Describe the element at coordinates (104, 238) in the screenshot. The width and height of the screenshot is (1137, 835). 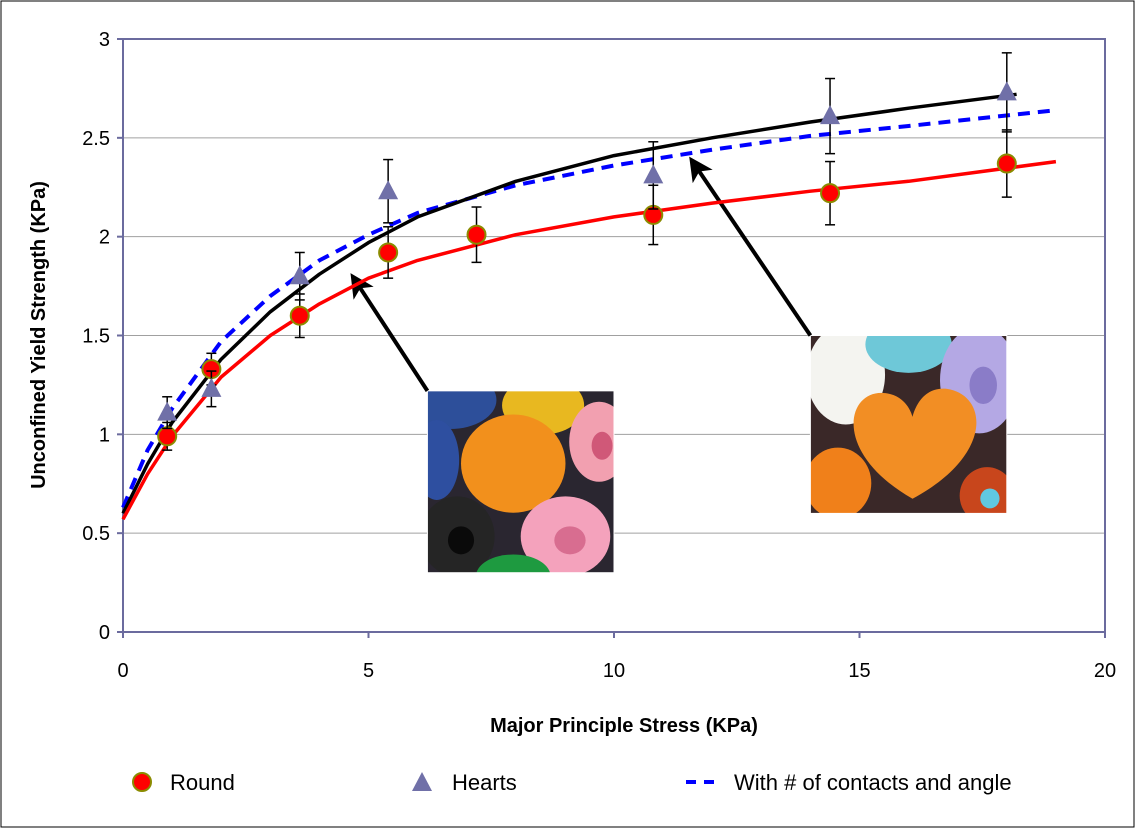
I see `y-tick-label: 2` at that location.